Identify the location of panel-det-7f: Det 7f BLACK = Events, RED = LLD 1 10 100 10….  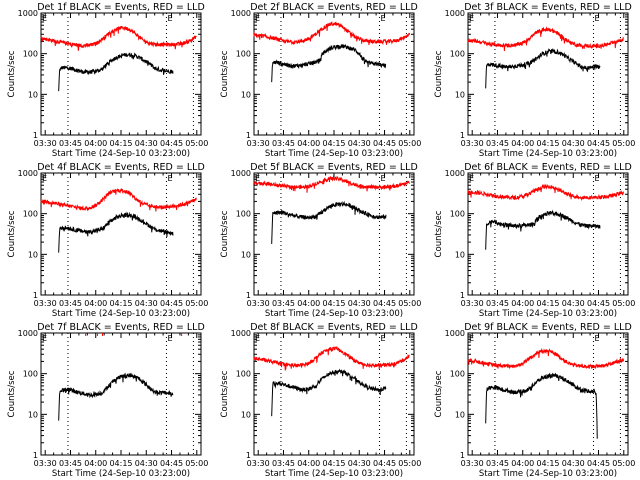
(107, 400).